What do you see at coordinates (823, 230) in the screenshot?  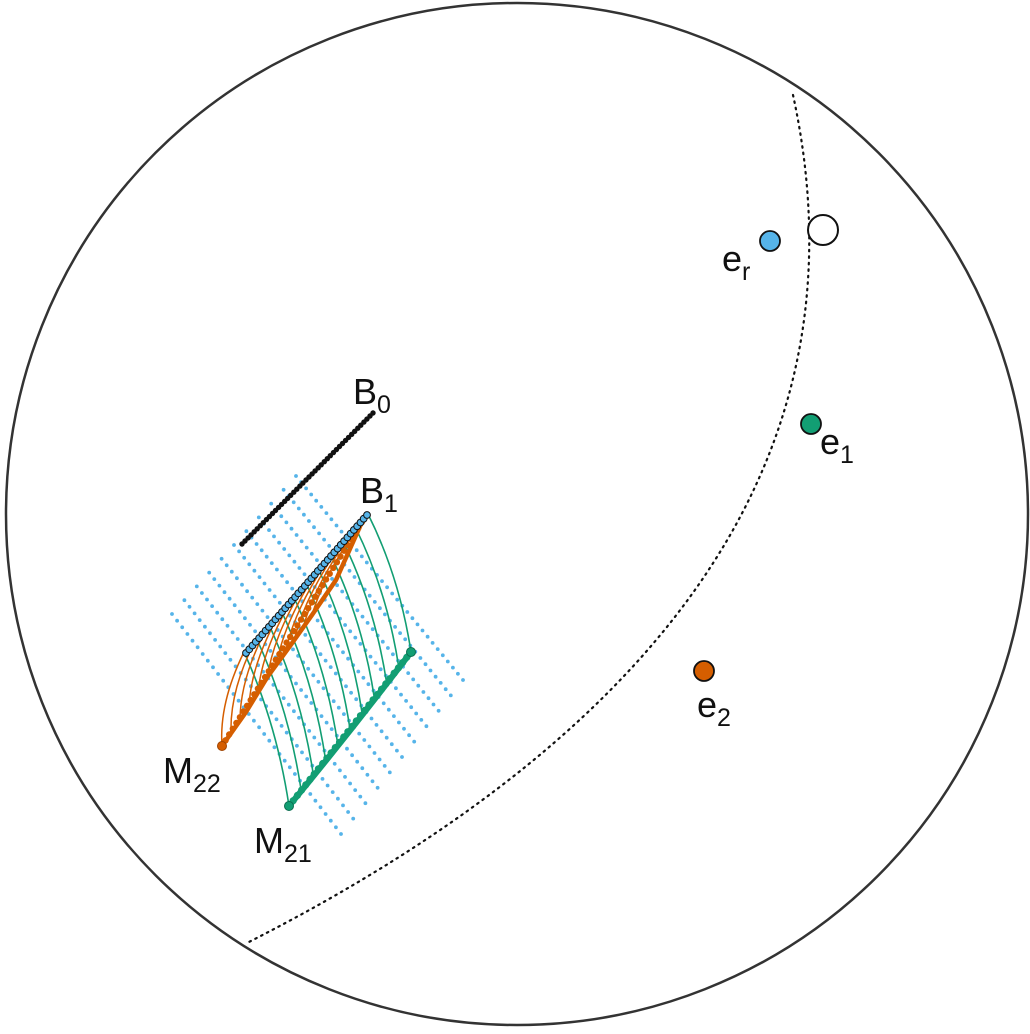 I see `open-marker` at bounding box center [823, 230].